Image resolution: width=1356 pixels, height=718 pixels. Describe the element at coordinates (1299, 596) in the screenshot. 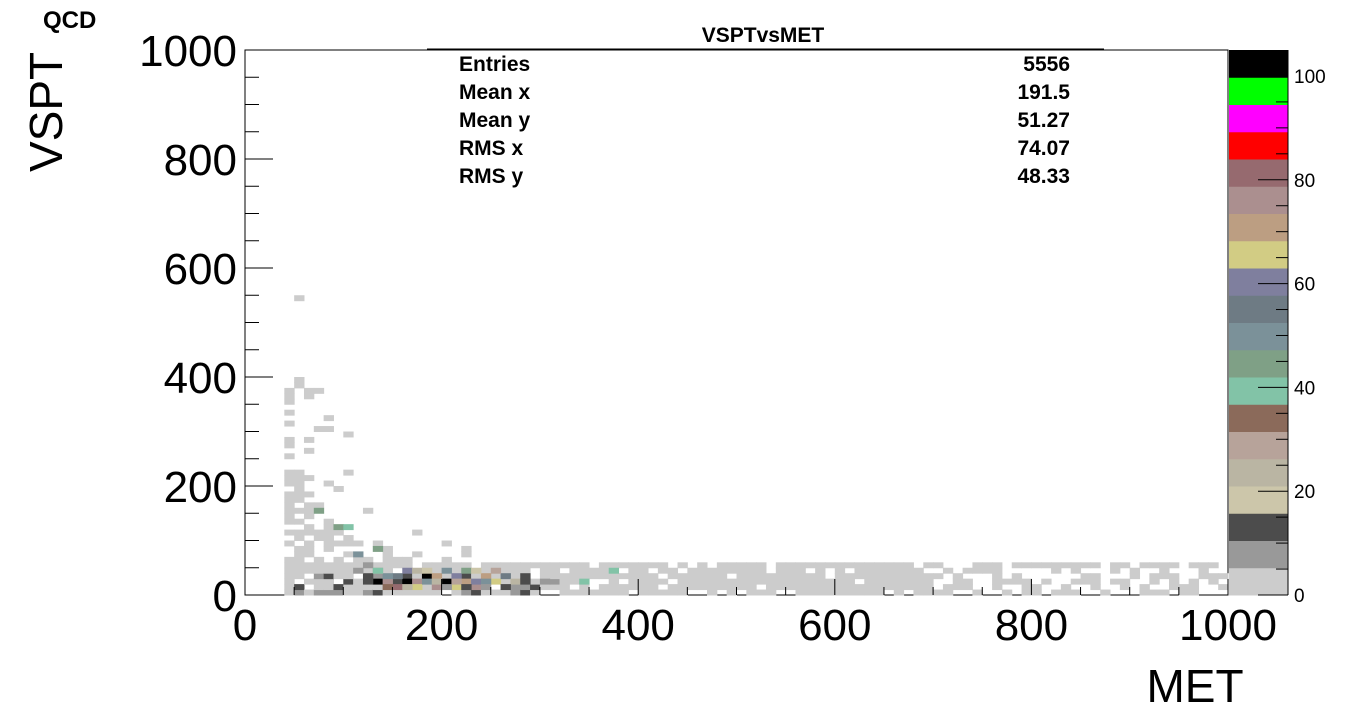

I see `palette-tick-label: 0` at that location.